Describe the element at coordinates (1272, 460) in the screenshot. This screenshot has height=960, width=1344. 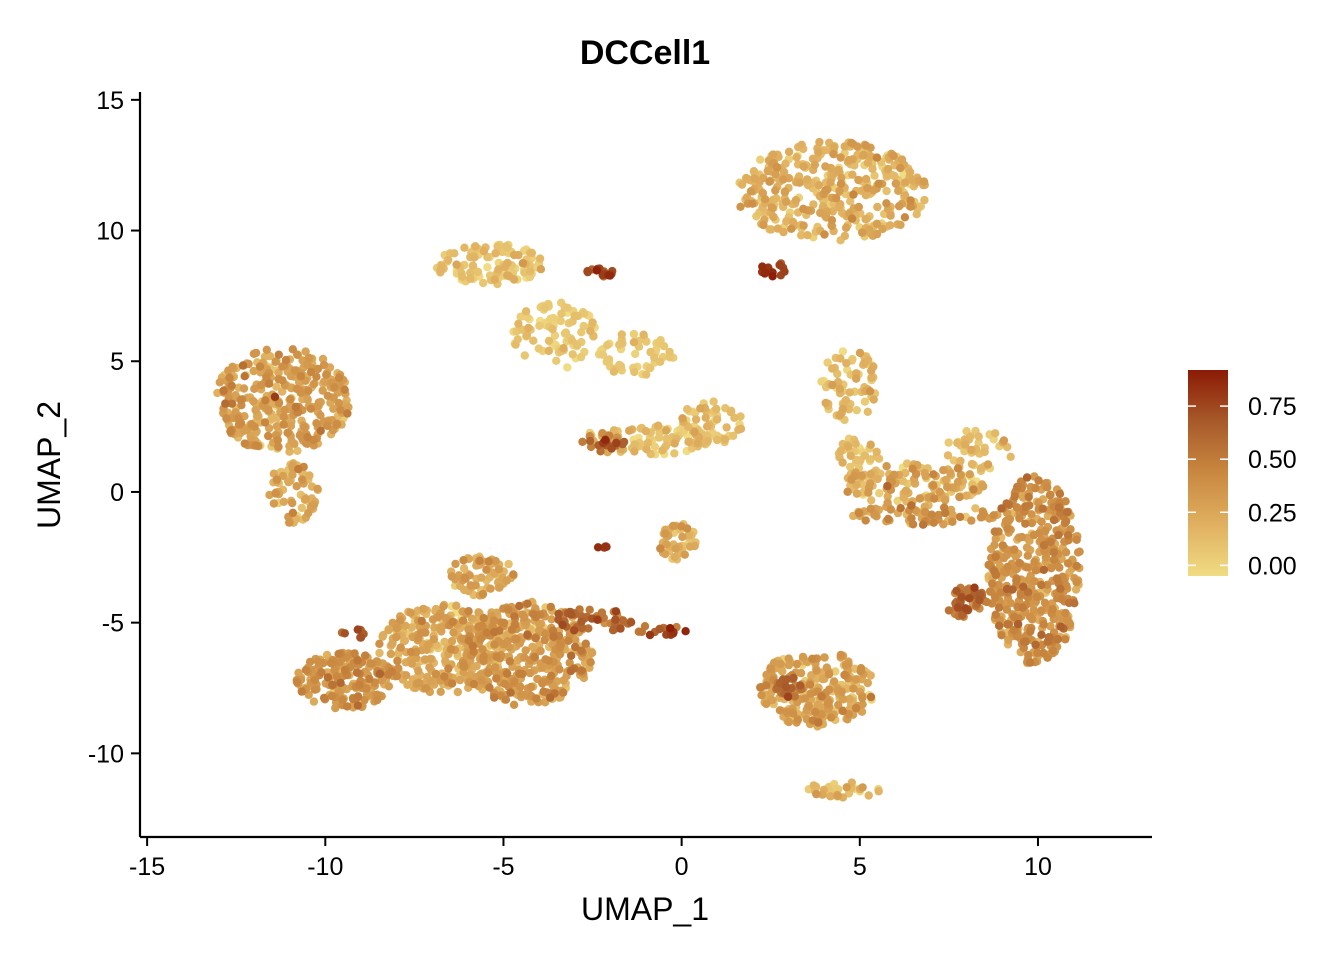
I see `colorbar-tick-label: 0.50` at that location.